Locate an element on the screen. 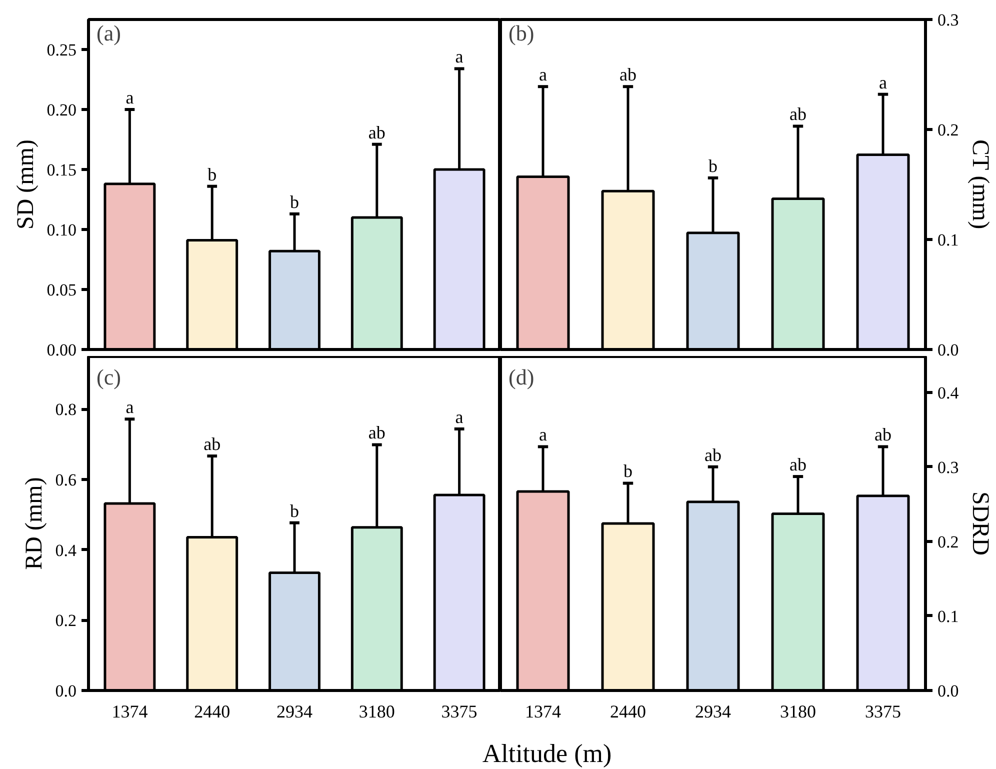  y-tick-label: 0.10 is located at coordinates (61, 230).